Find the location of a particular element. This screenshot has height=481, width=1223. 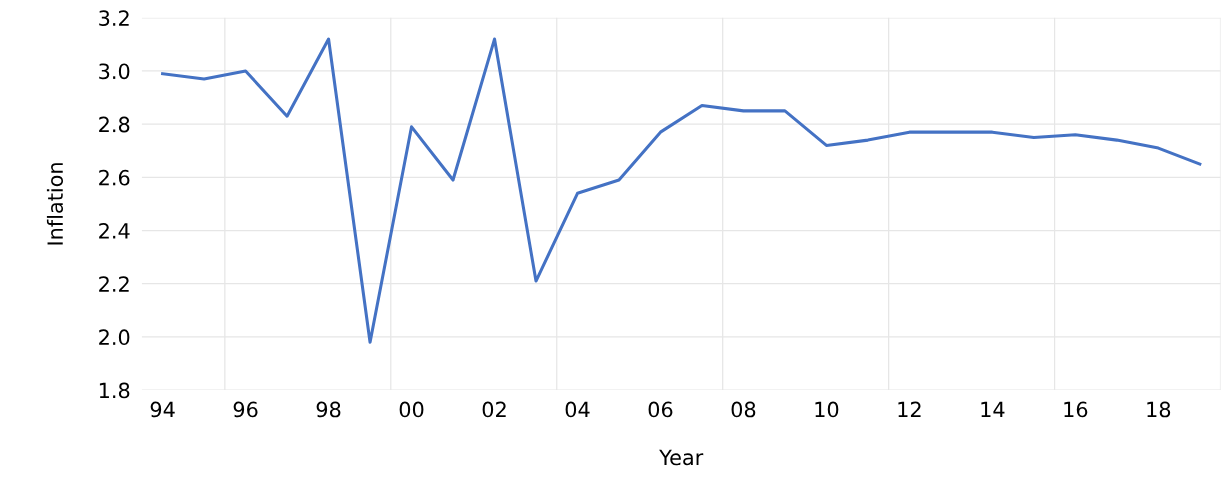

y-tick-label: 1.8 is located at coordinates (114, 390).